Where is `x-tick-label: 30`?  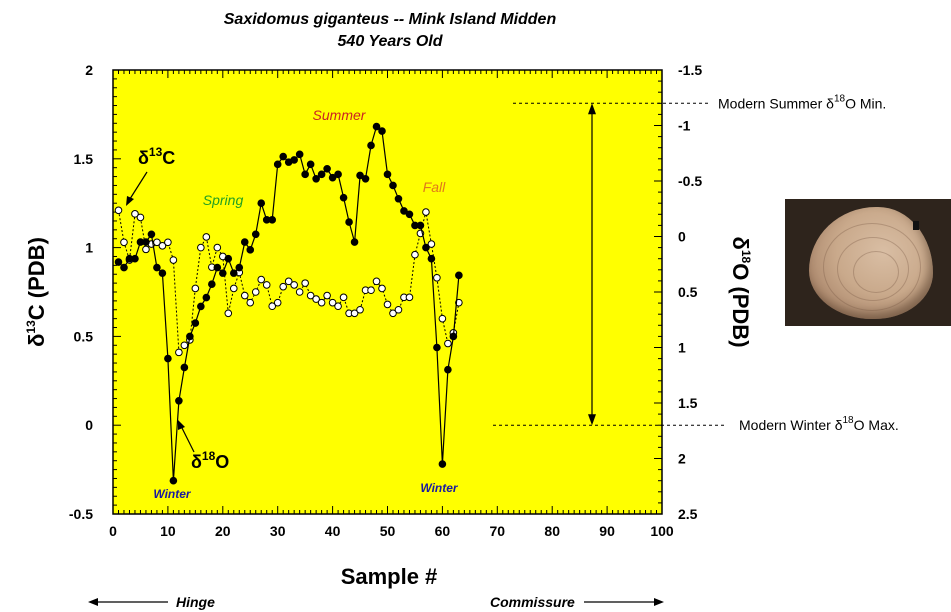
x-tick-label: 30 is located at coordinates (278, 531).